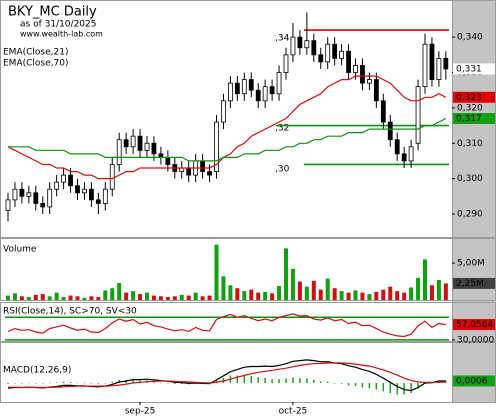  I want to click on panel-title: RSI(Close,14), SC>70, SV<30, so click(70, 312).